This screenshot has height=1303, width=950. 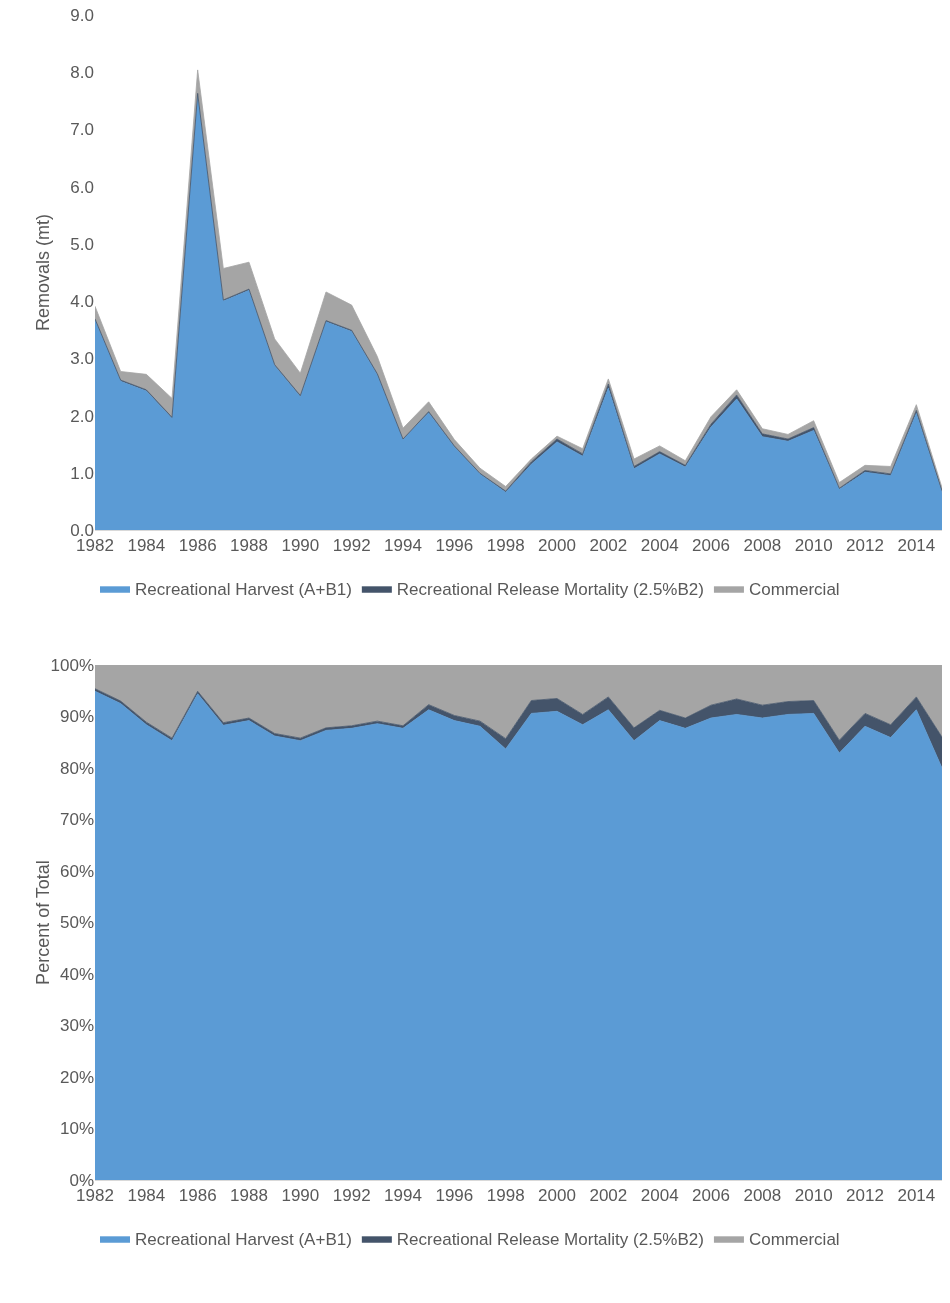 I want to click on y-tick-label: 50%, so click(x=76, y=923).